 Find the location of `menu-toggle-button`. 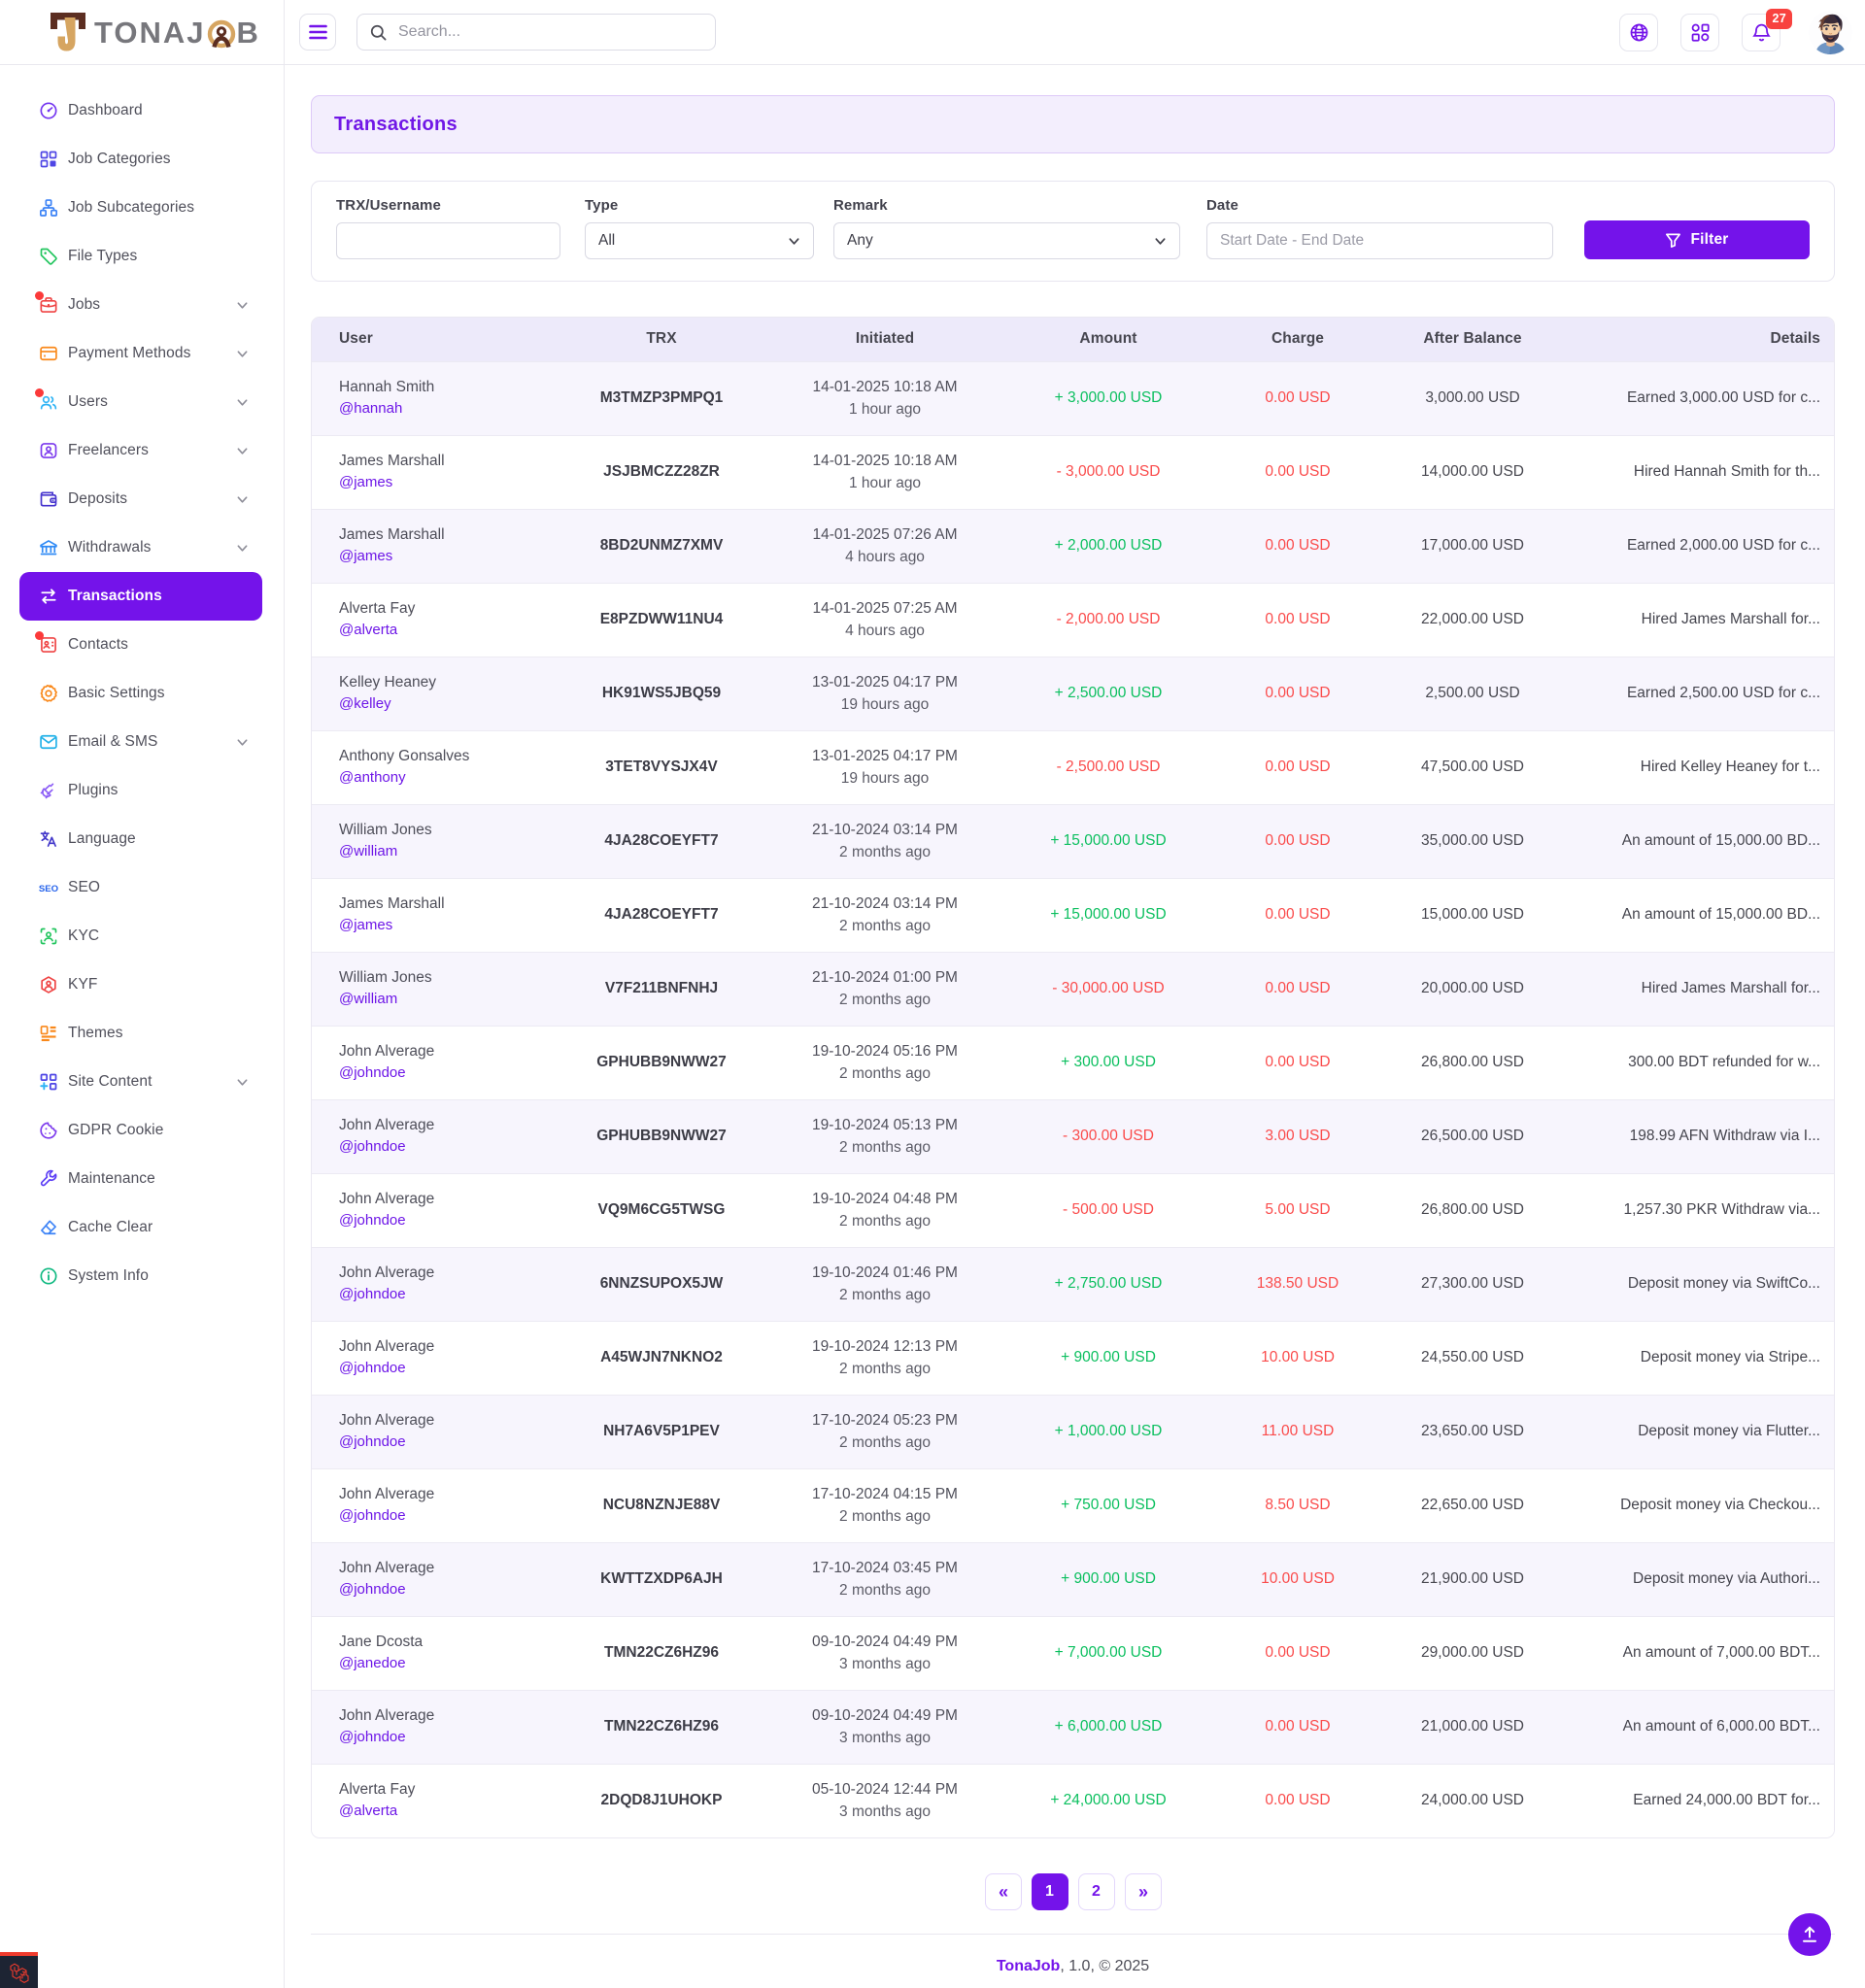

menu-toggle-button is located at coordinates (317, 32).